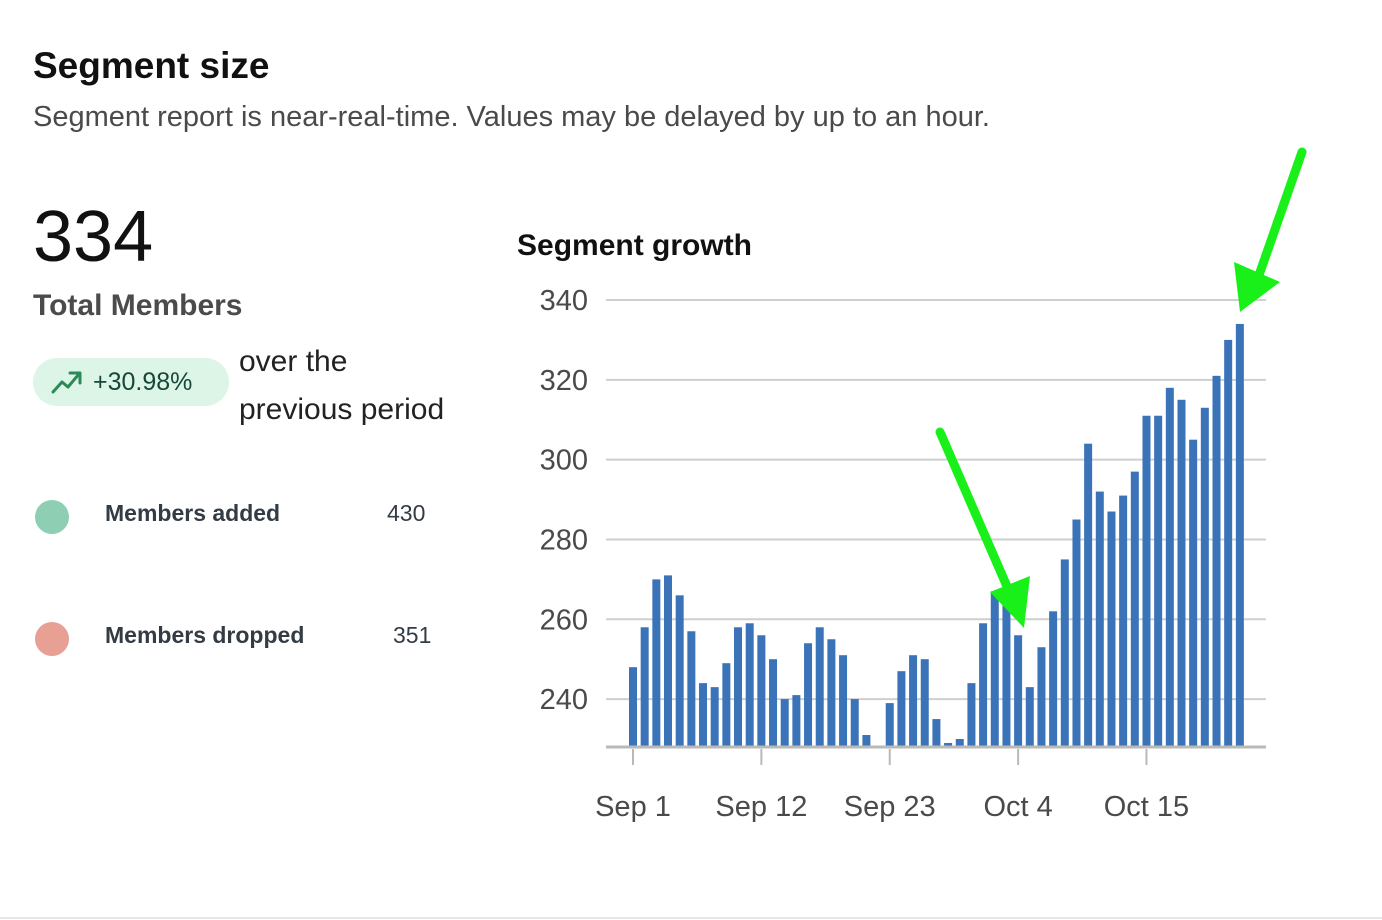 The height and width of the screenshot is (920, 1382). Describe the element at coordinates (635, 245) in the screenshot. I see `chart-title: Segment growth` at that location.